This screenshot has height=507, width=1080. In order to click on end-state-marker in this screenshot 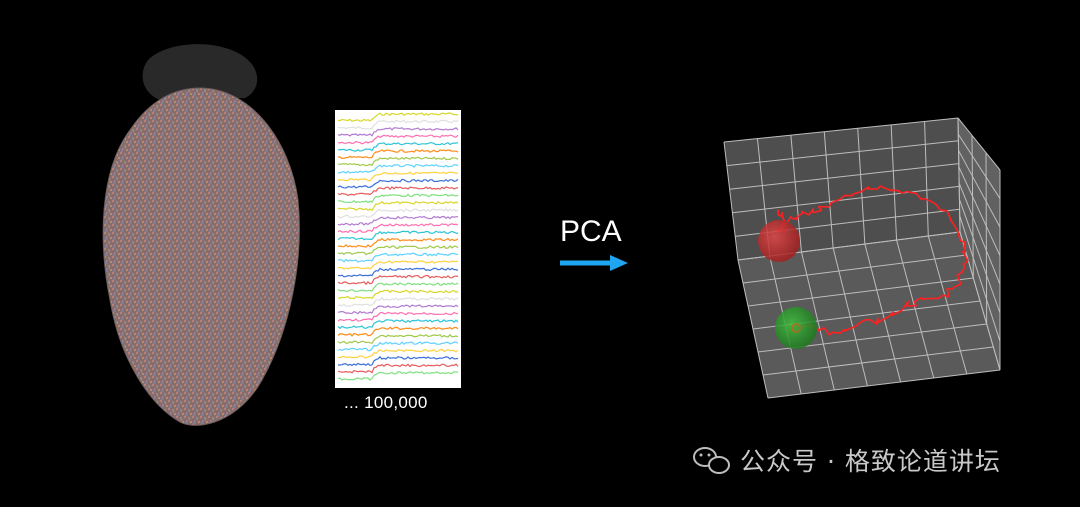, I will do `click(779, 241)`.